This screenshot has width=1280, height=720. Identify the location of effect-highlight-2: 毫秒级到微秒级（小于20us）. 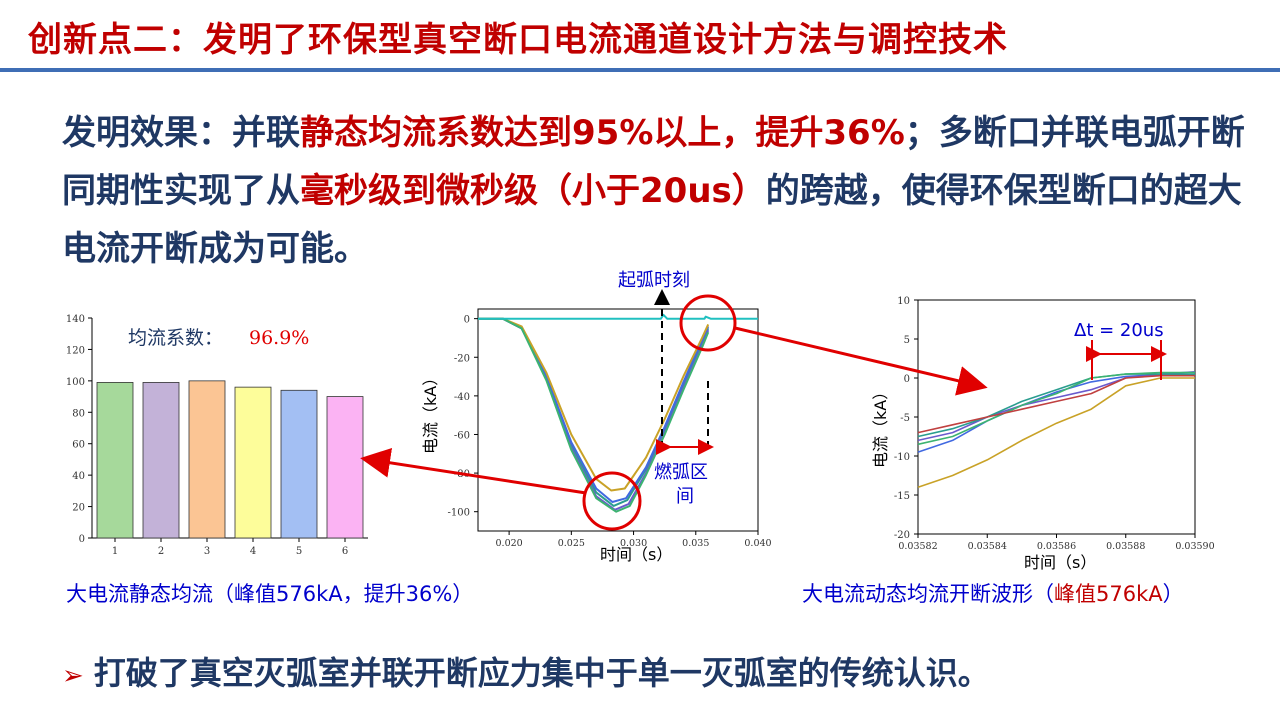
(533, 191).